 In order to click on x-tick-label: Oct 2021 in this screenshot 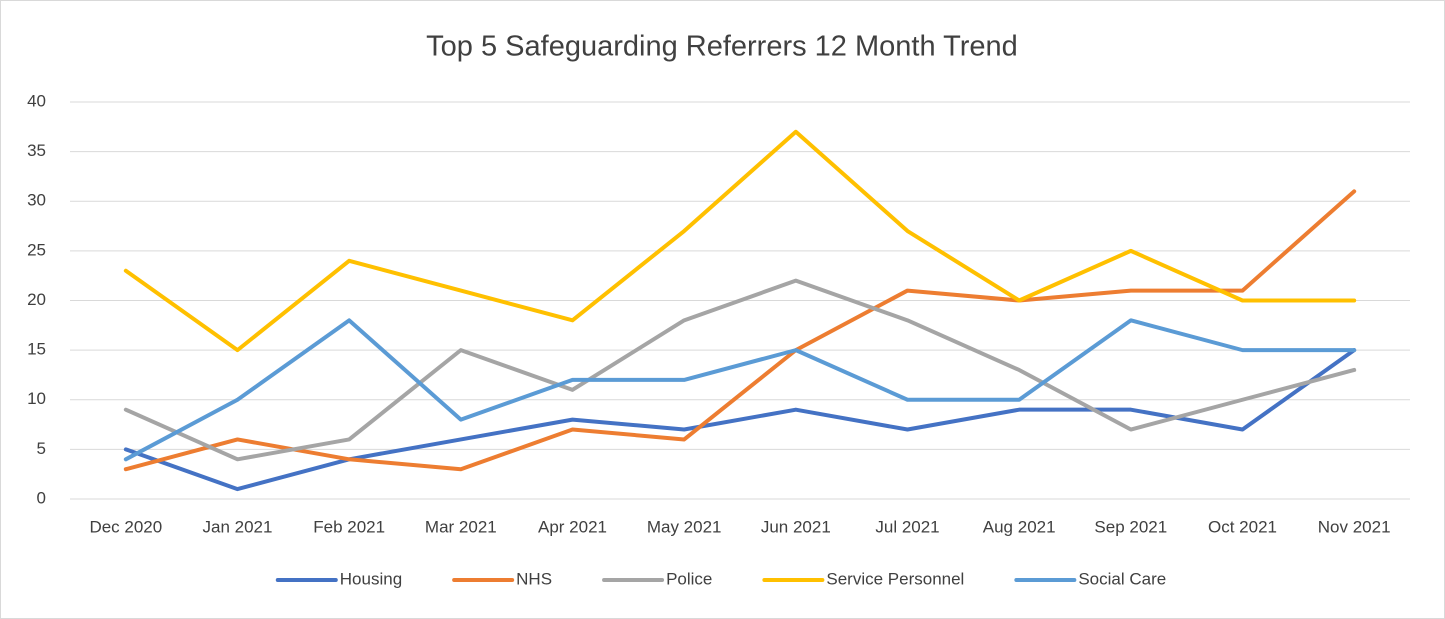, I will do `click(1242, 526)`.